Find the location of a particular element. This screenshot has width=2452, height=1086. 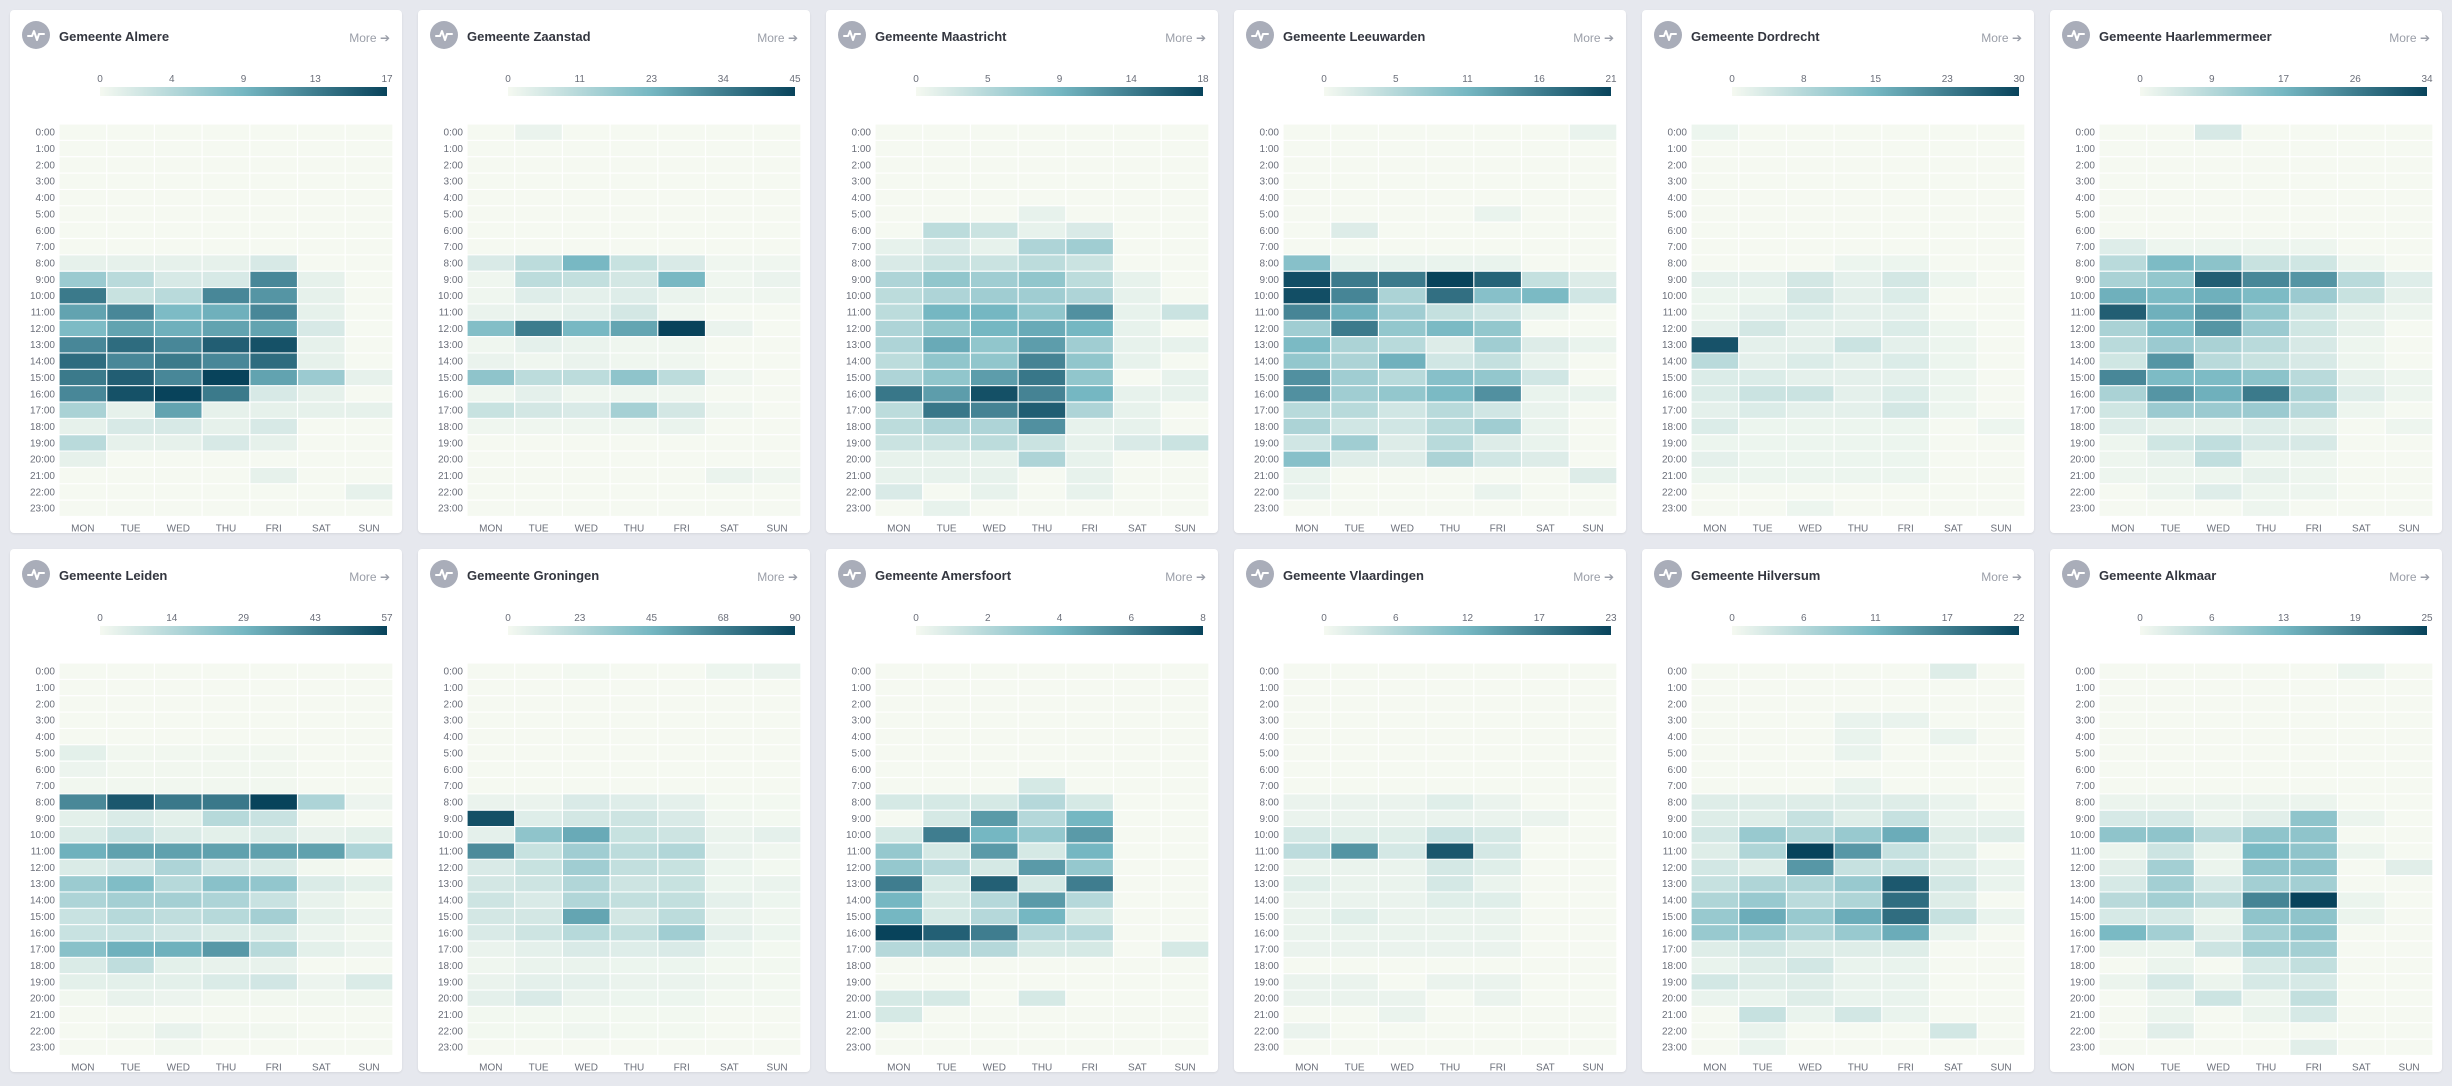

hour-label: 23:00 is located at coordinates (450, 1048).